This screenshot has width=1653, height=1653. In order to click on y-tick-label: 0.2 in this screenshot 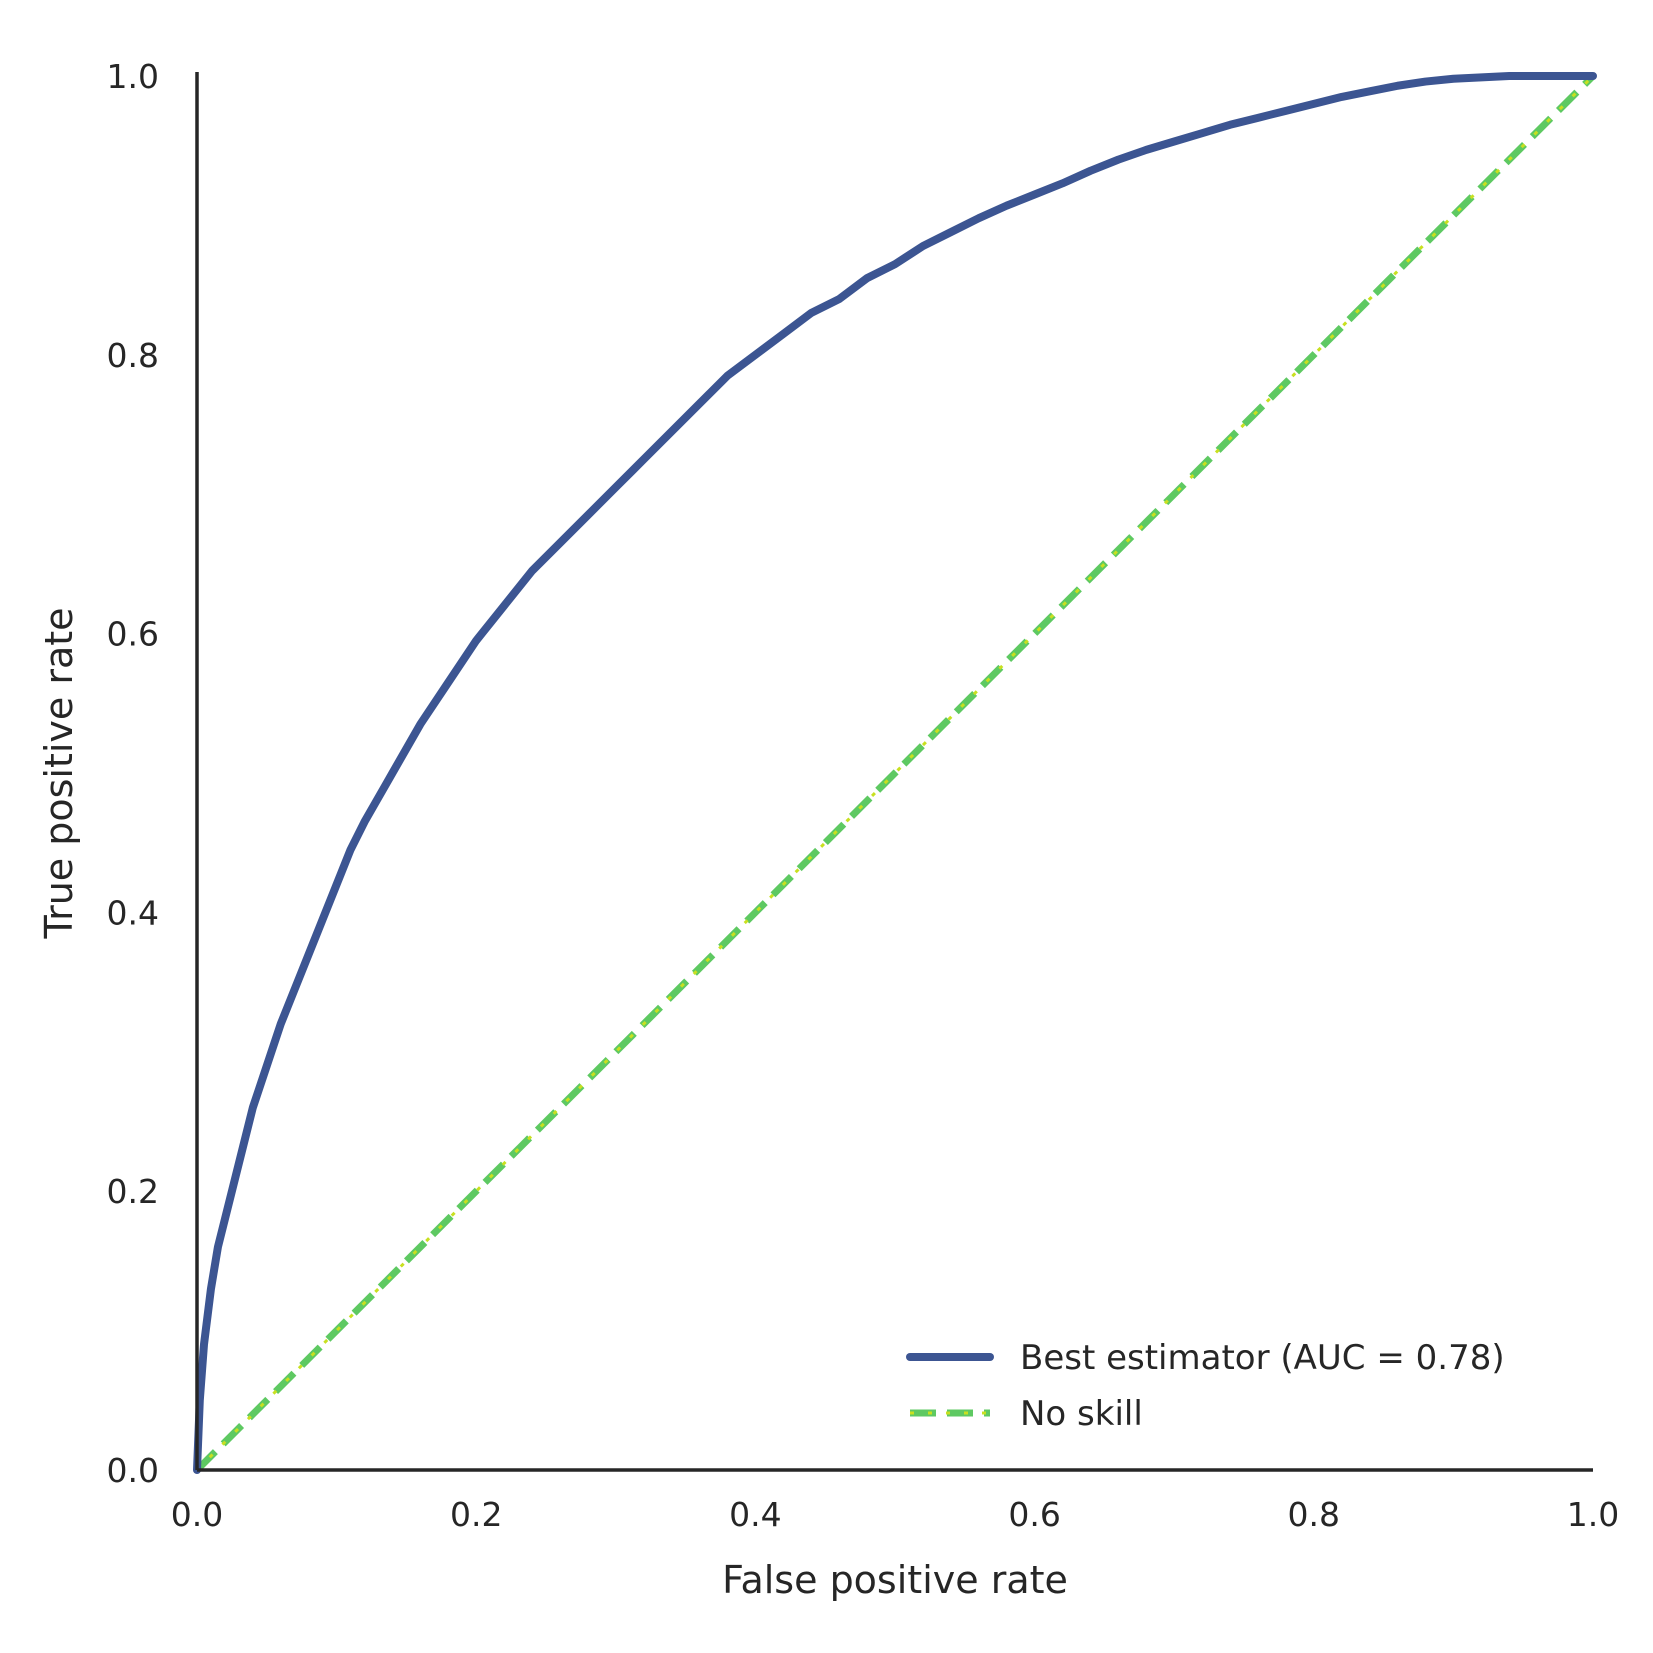, I will do `click(133, 1191)`.